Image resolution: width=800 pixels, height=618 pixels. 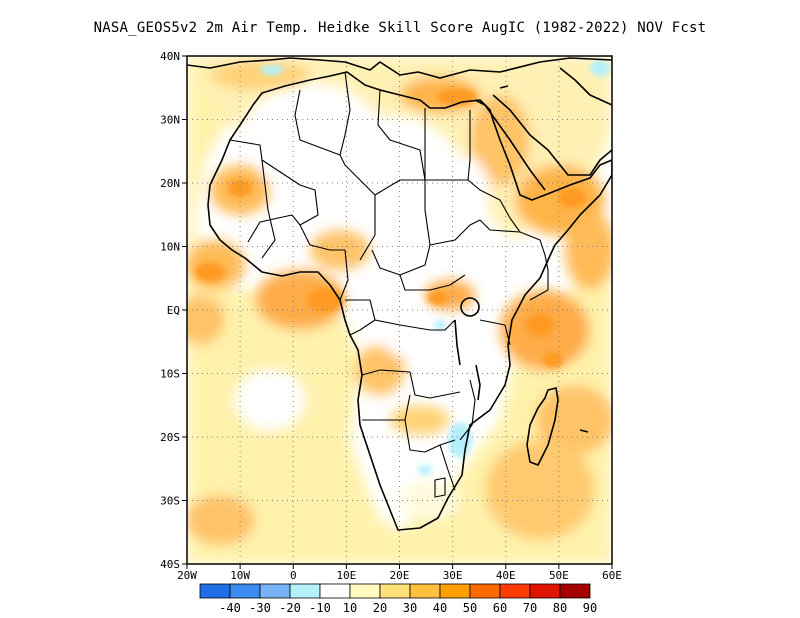 I want to click on lon-tick-label: 10W, so click(x=240, y=575).